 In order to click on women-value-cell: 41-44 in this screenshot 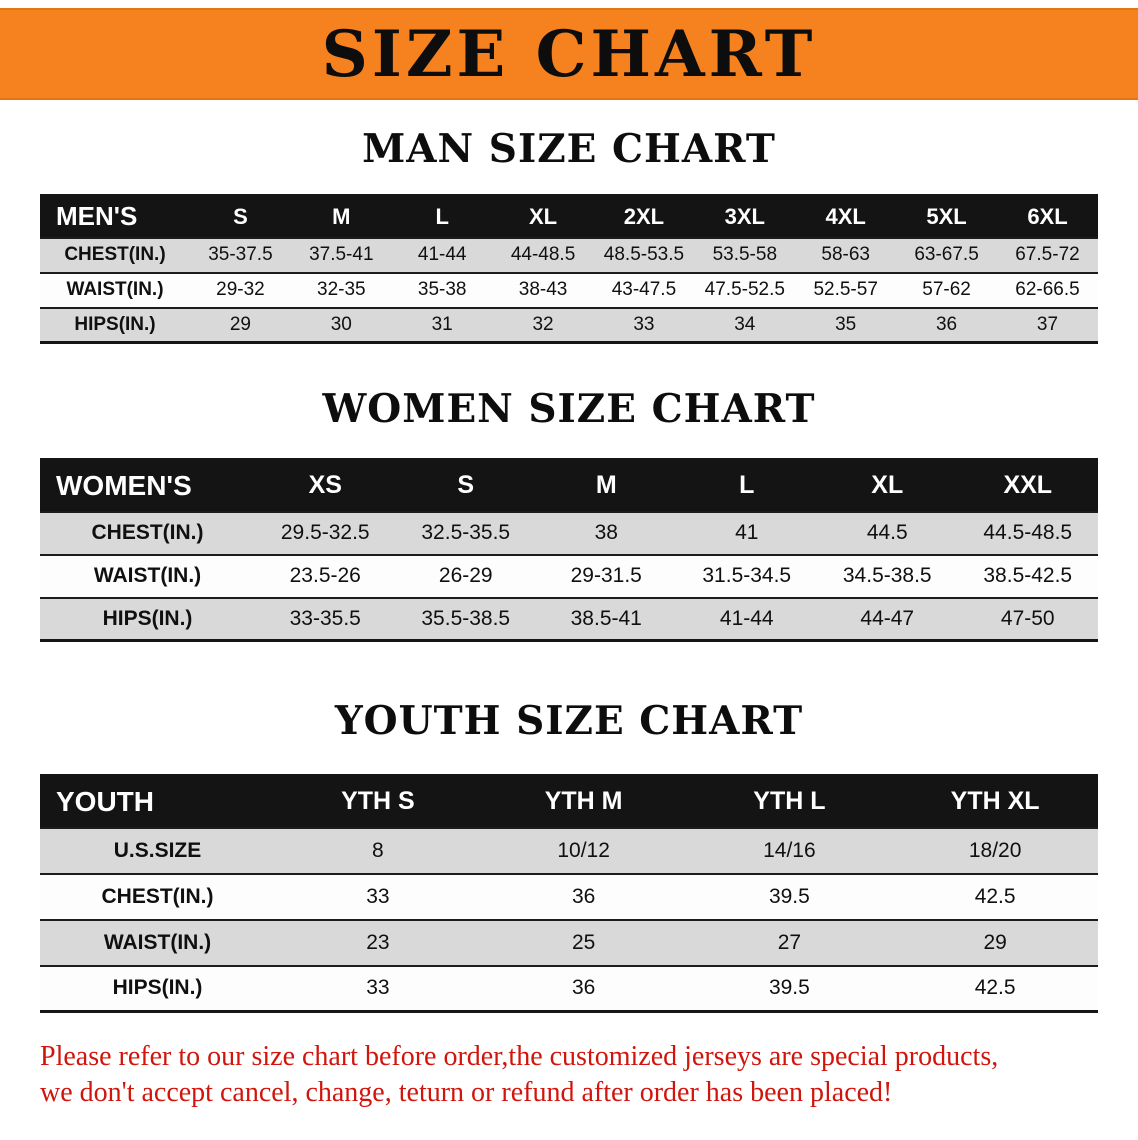, I will do `click(746, 618)`.